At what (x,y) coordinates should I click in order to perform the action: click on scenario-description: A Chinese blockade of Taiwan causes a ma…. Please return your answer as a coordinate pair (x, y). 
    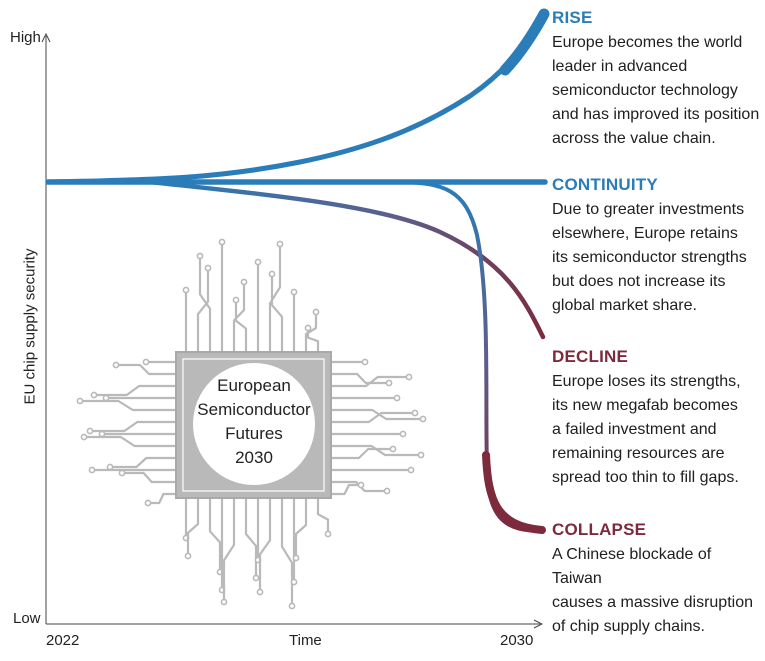
    Looking at the image, I should click on (658, 591).